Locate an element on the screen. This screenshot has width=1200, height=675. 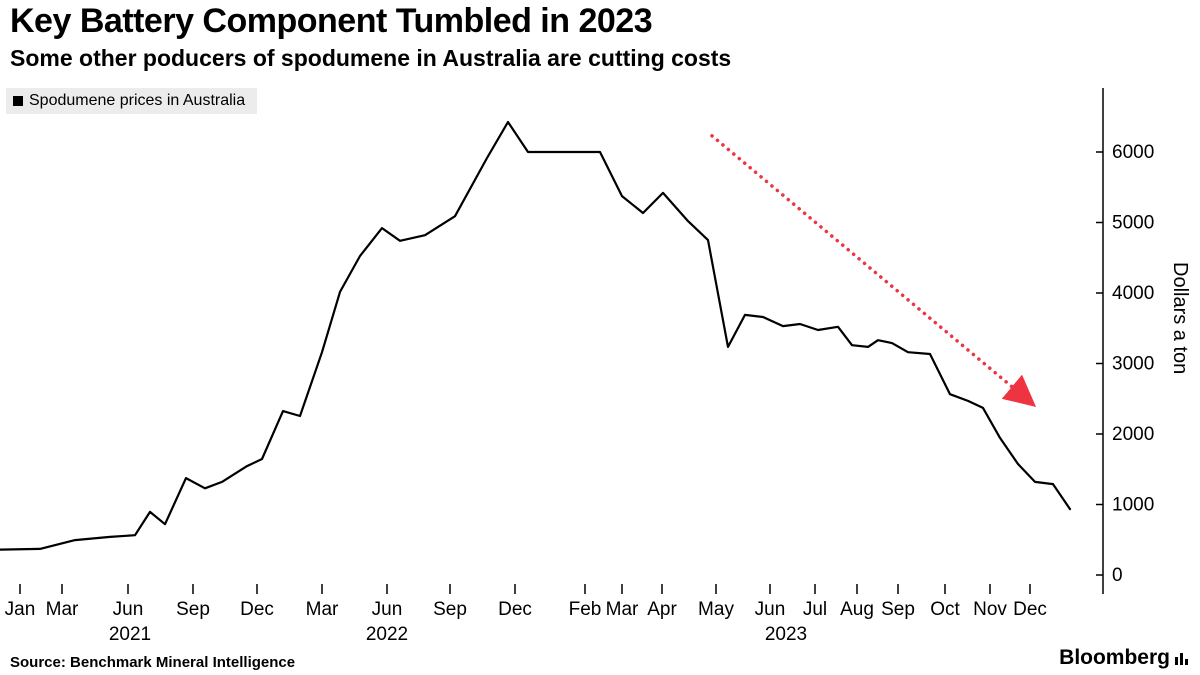
x-tick-label: Jan is located at coordinates (20, 609).